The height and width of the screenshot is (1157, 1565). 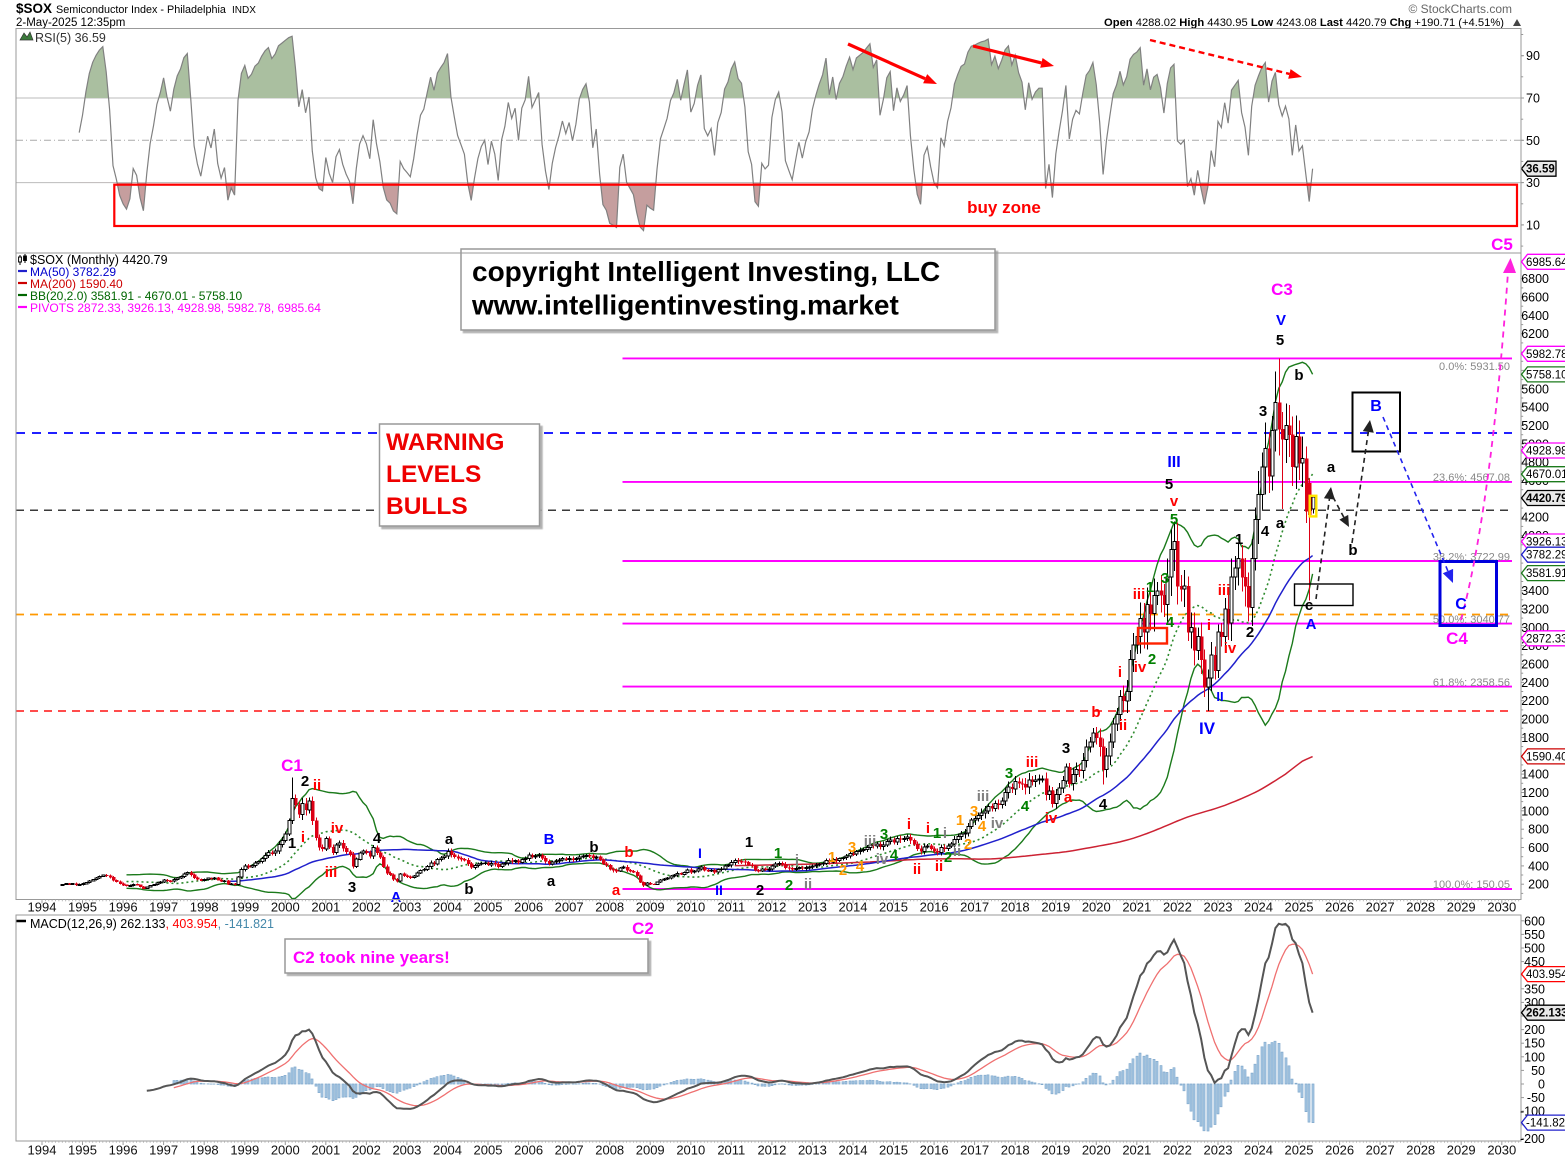 What do you see at coordinates (1535, 389) in the screenshot?
I see `svg-text: 5600` at bounding box center [1535, 389].